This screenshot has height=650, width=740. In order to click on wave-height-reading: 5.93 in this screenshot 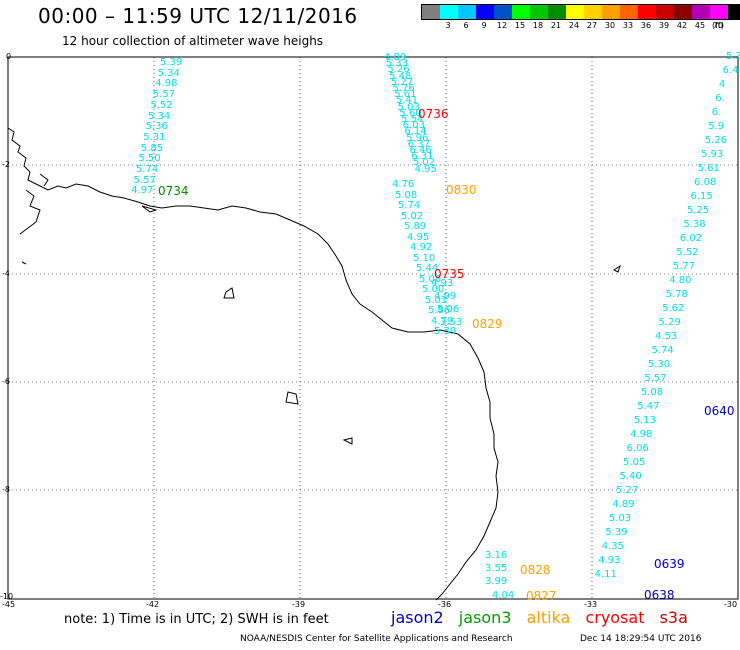, I will do `click(712, 154)`.